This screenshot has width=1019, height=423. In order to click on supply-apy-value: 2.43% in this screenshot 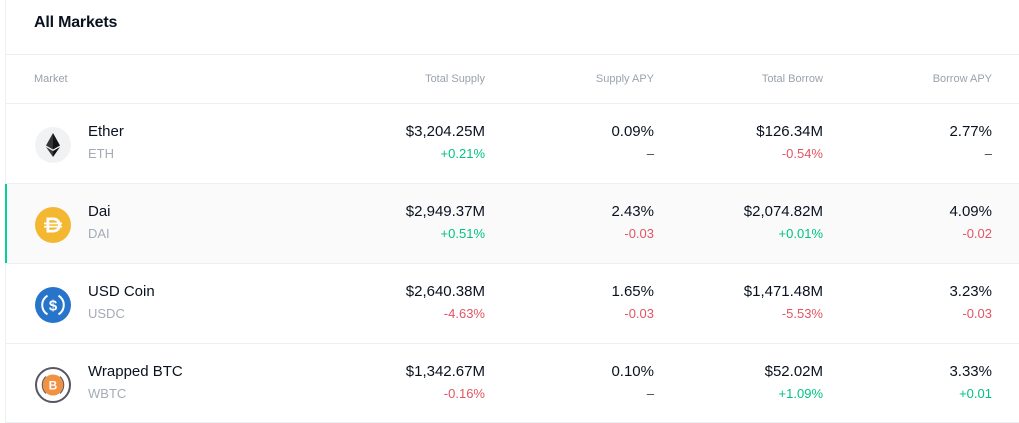, I will do `click(632, 211)`.